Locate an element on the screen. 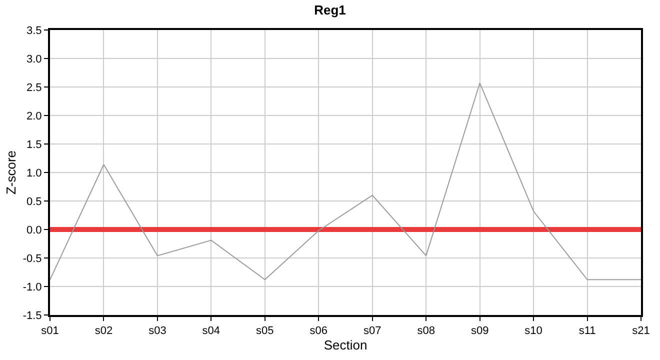 The image size is (660, 360). chart-title: Reg1 is located at coordinates (330, 10).